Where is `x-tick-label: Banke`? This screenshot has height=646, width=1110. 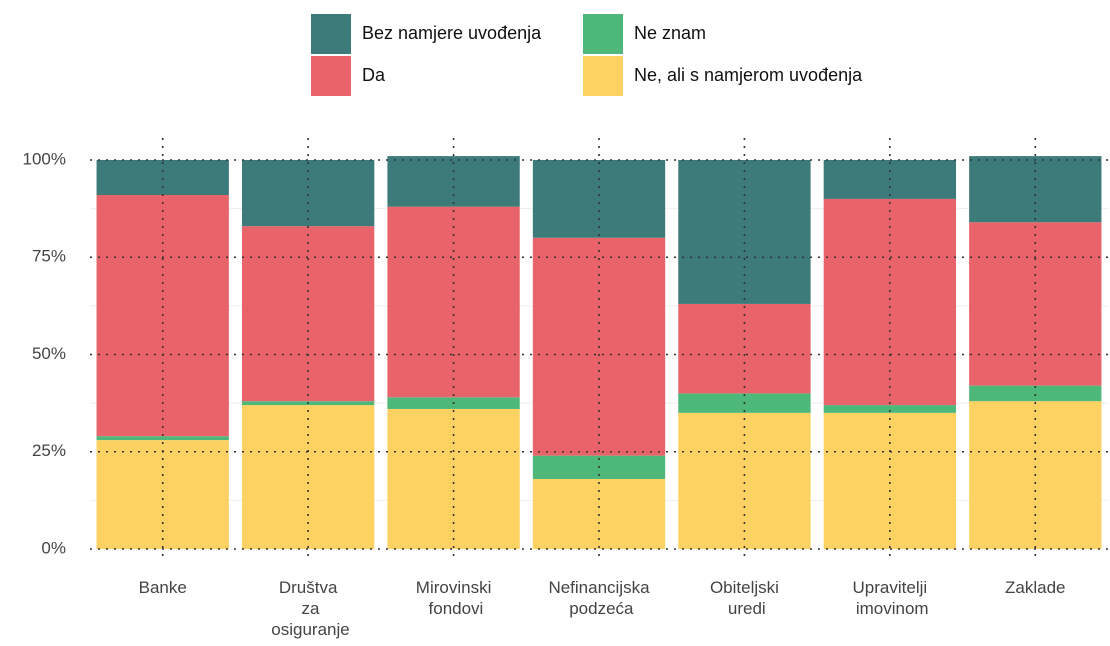
x-tick-label: Banke is located at coordinates (163, 587).